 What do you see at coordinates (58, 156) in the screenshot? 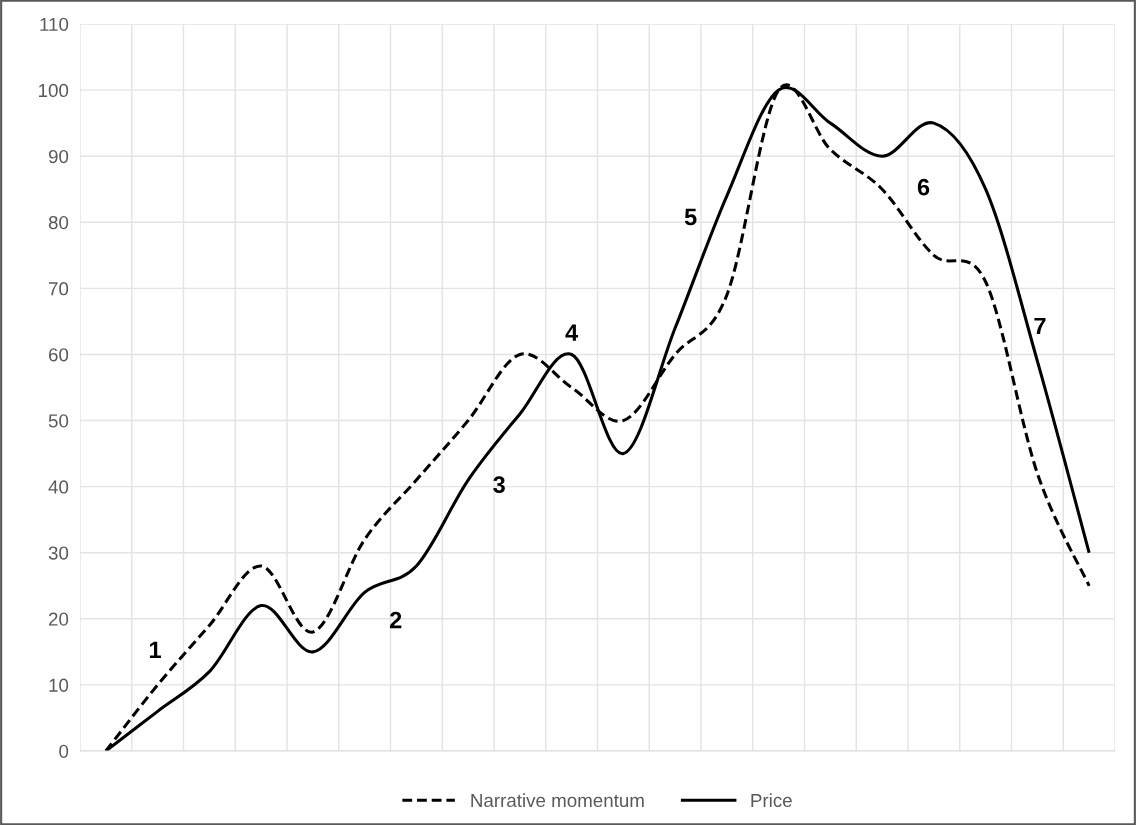
I see `y-tick-label: 90` at bounding box center [58, 156].